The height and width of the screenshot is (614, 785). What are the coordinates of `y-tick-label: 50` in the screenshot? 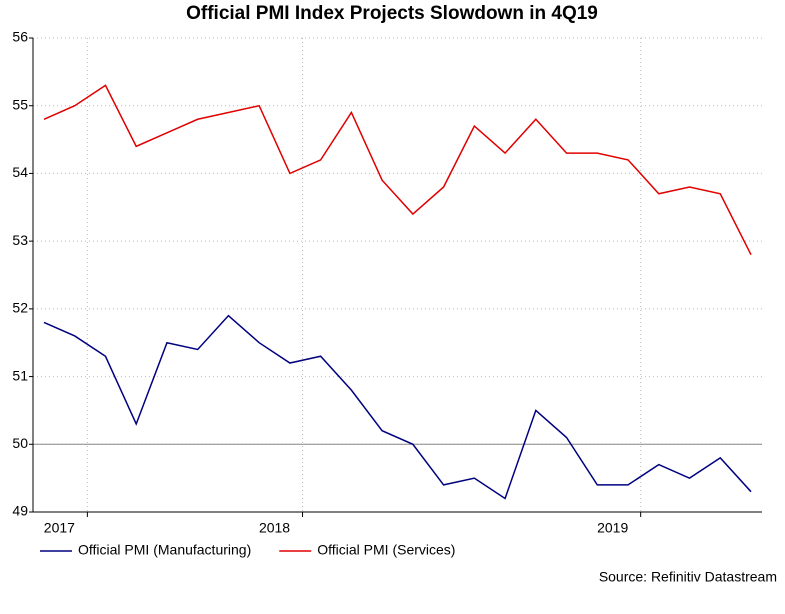 It's located at (20, 443).